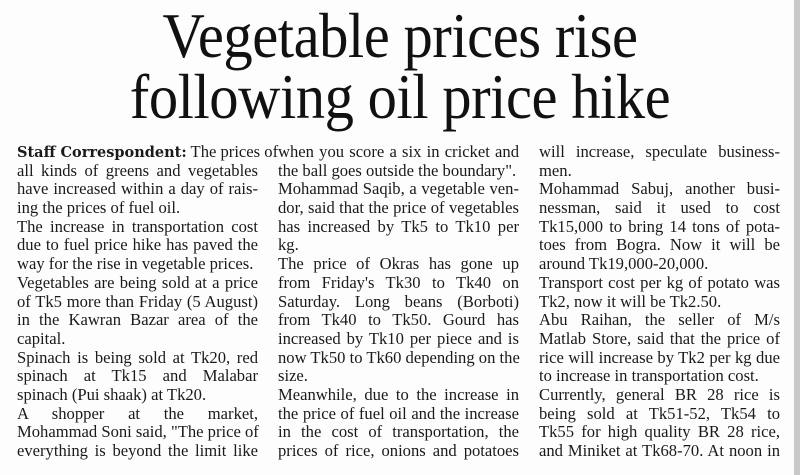 The image size is (800, 475). What do you see at coordinates (797, 237) in the screenshot?
I see `page-edge` at bounding box center [797, 237].